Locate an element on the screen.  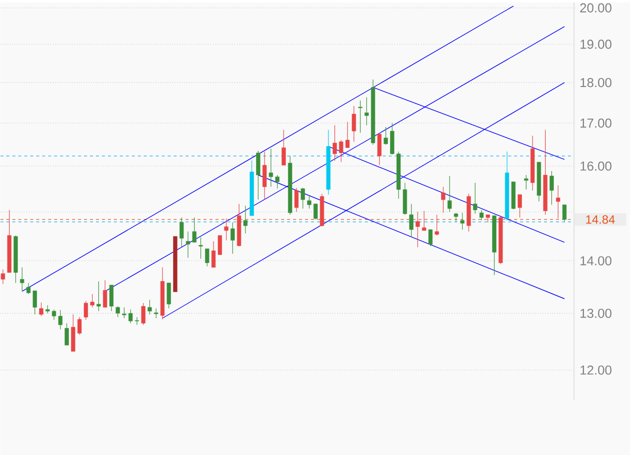
y-tick-label: 20.00 is located at coordinates (596, 7).